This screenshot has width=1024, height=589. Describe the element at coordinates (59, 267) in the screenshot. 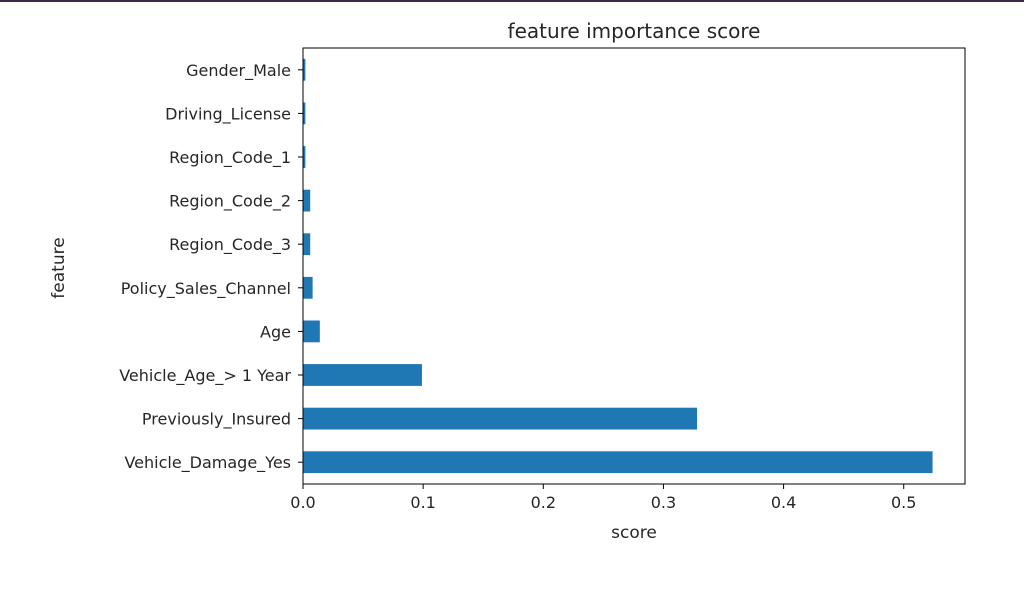

I see `y-axis-label: feature` at that location.